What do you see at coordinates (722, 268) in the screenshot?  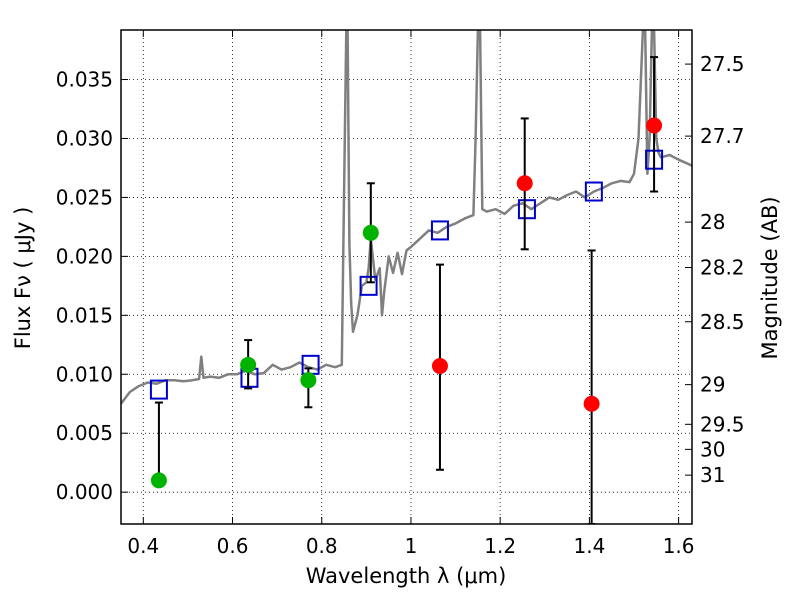 I see `magnitude-tick-label: 28.2` at bounding box center [722, 268].